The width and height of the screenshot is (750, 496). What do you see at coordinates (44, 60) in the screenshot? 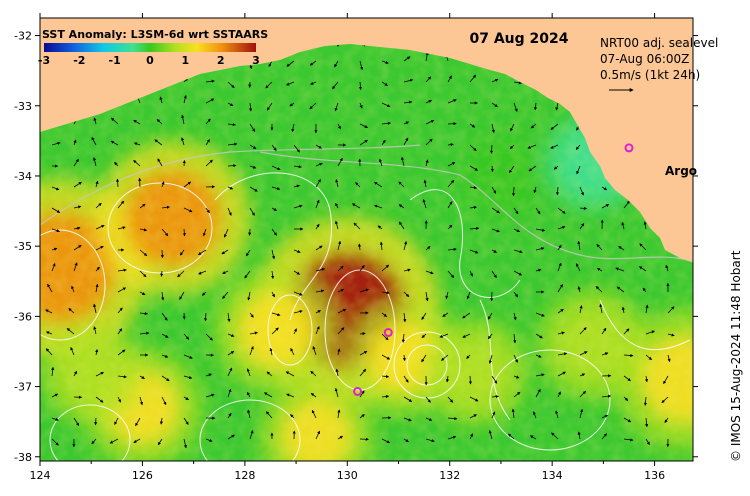
I see `colorbar-tick-label: -3` at bounding box center [44, 60].